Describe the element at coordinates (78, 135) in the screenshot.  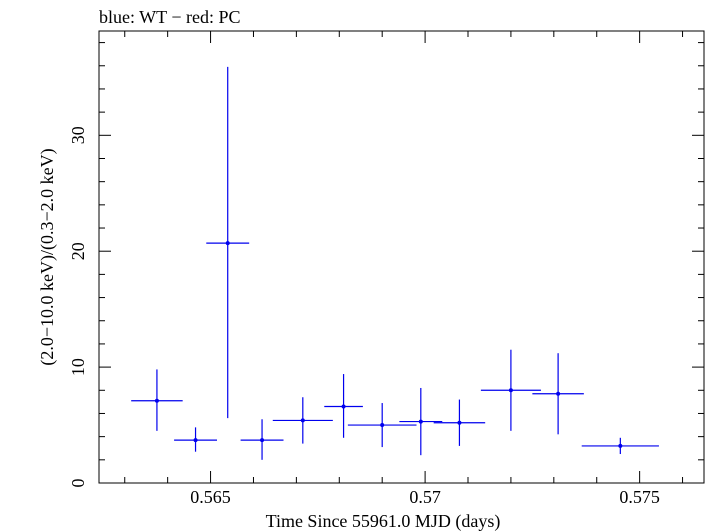
I see `y-tick-label: 30` at that location.